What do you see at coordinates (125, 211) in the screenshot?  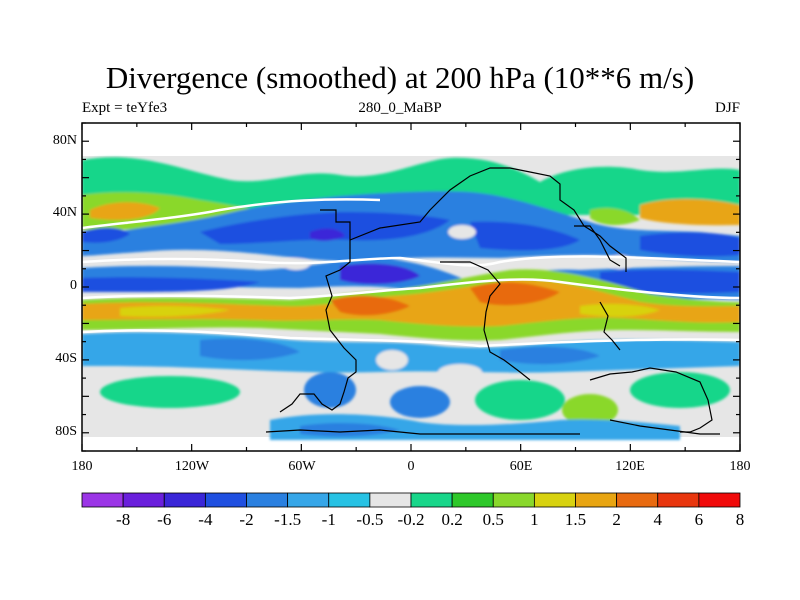 I see `north-pacific-high` at bounding box center [125, 211].